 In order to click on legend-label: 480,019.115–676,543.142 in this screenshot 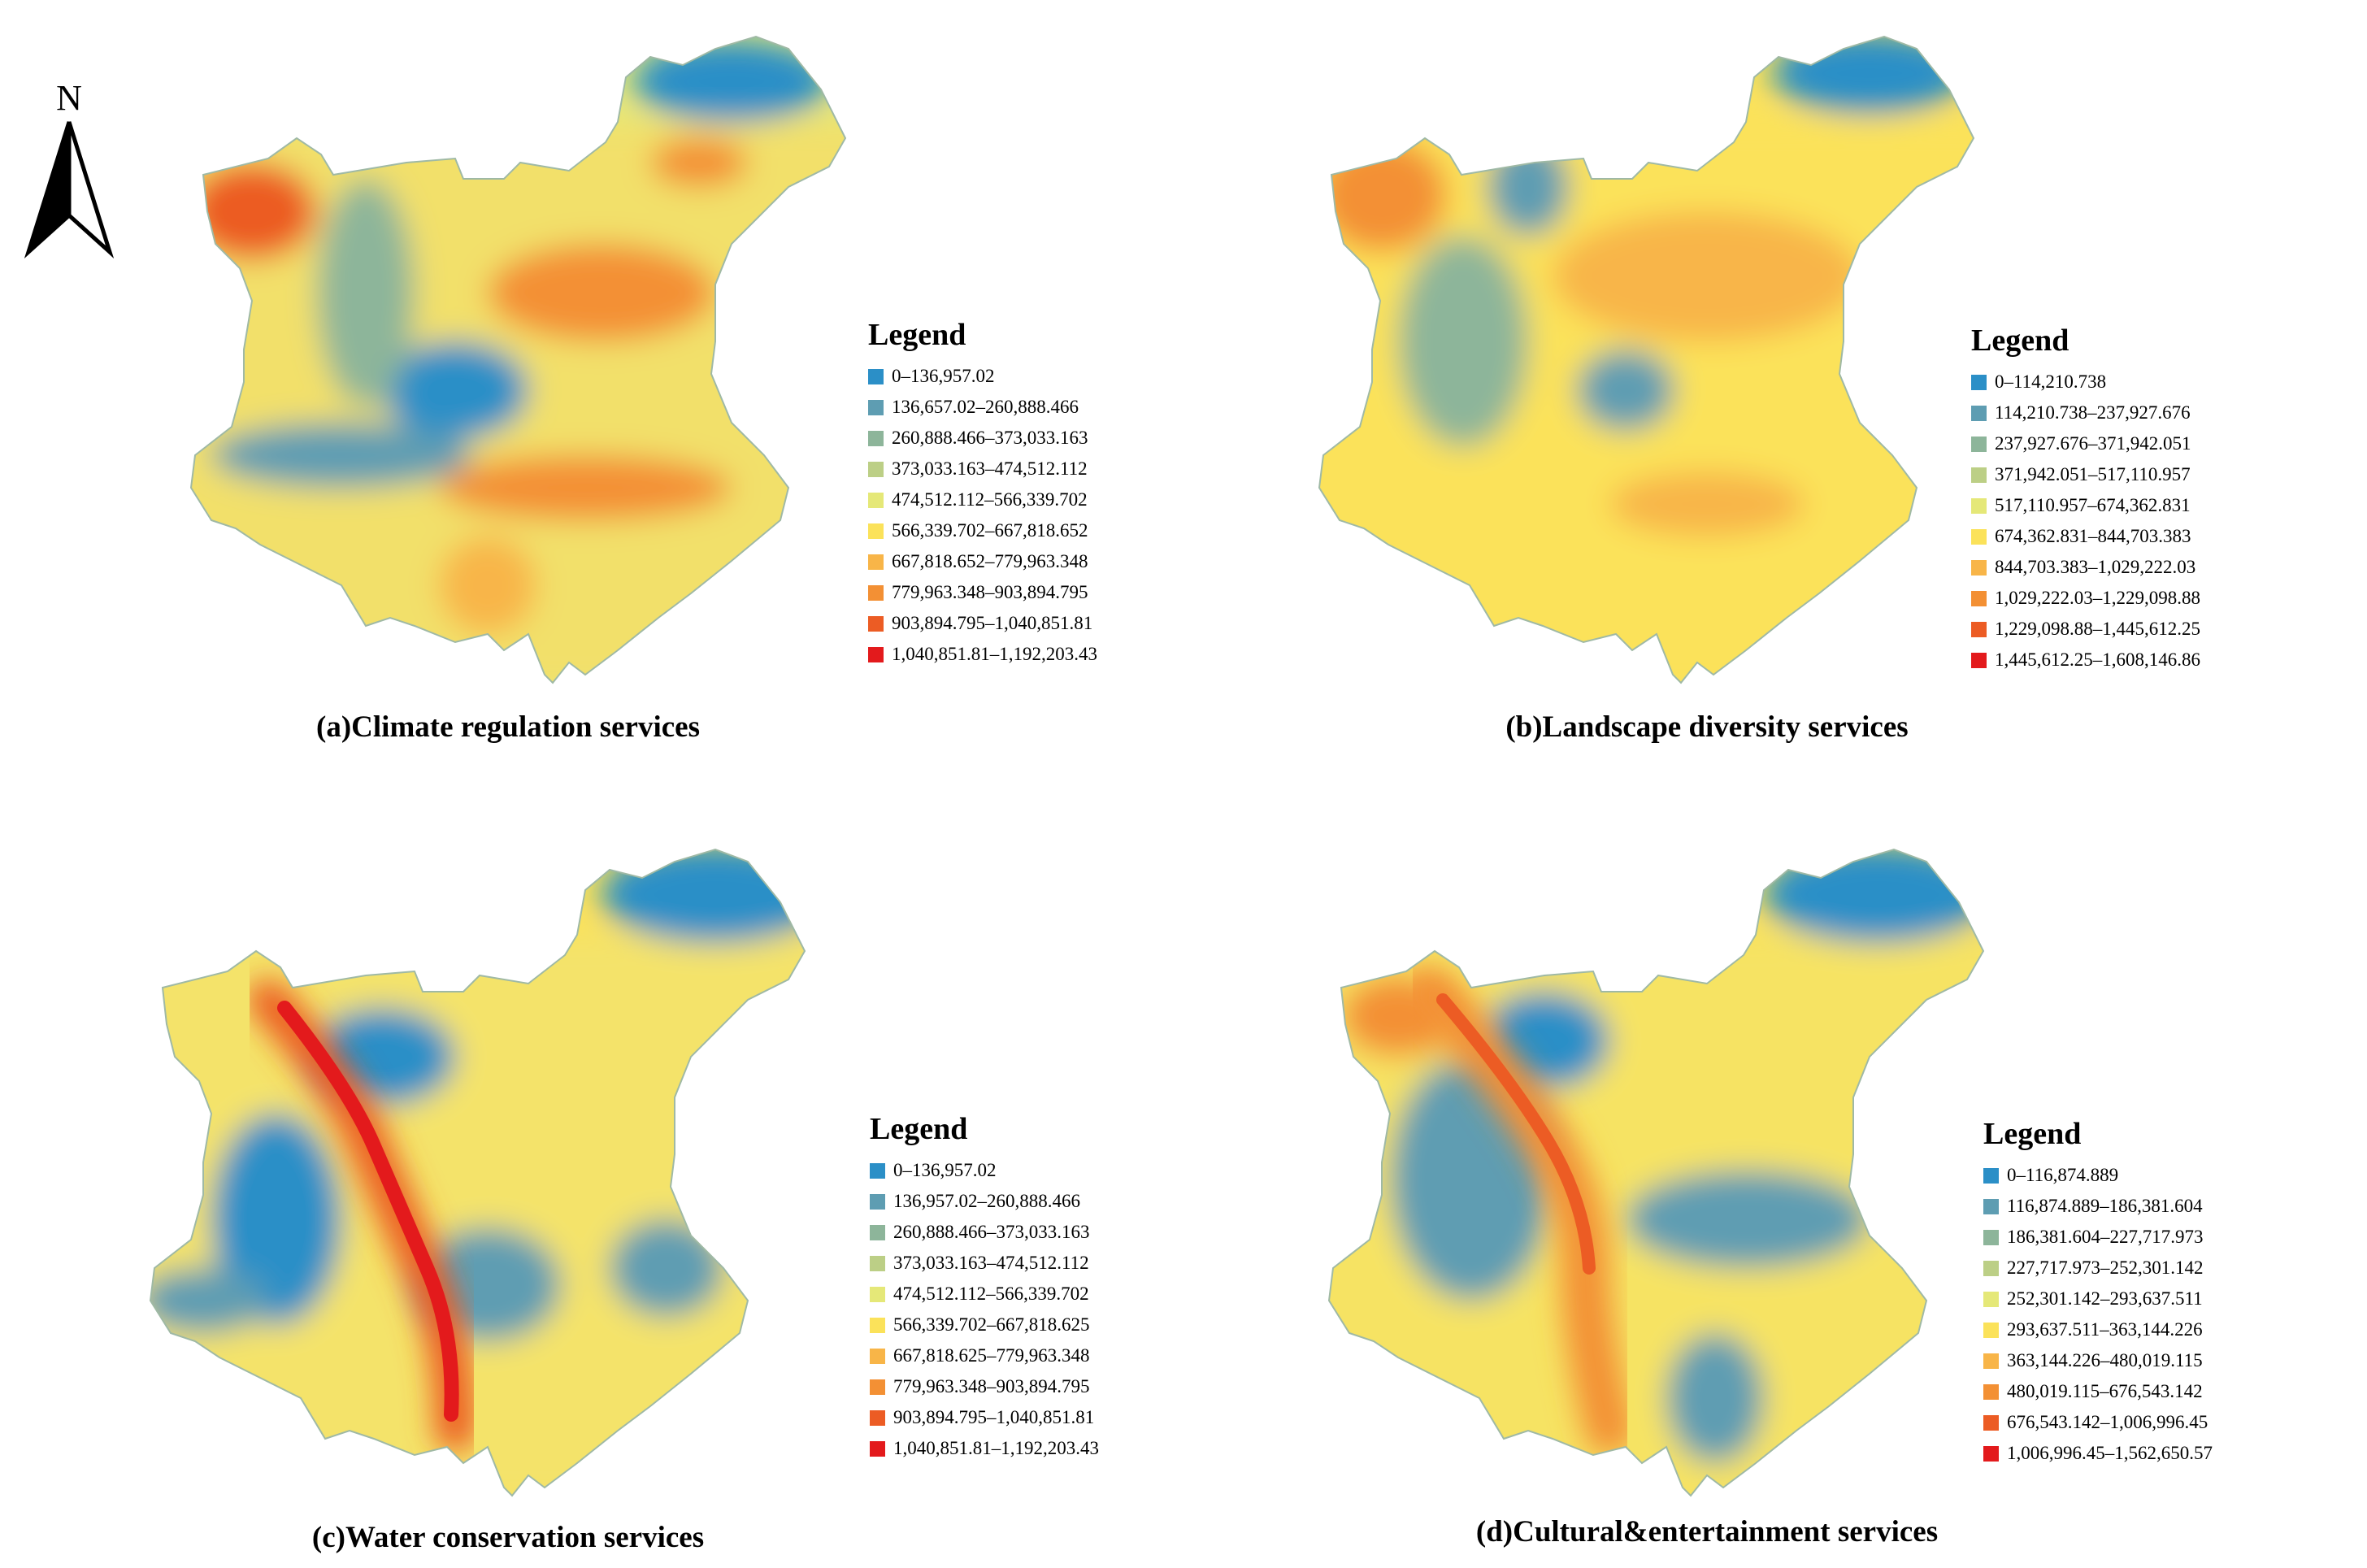, I will do `click(2105, 1391)`.